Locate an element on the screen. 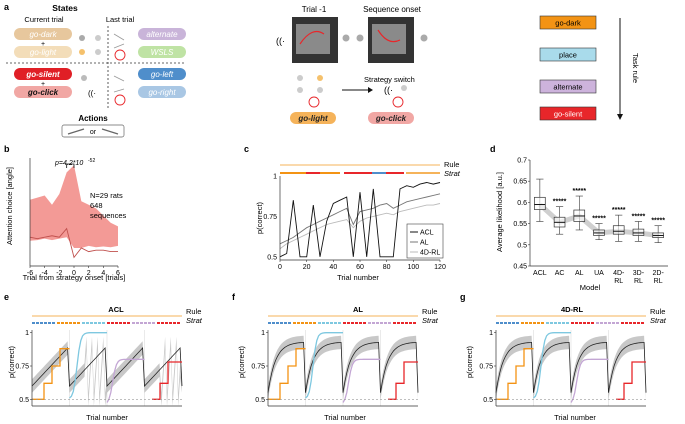 Image resolution: width=685 pixels, height=424 pixels. chart-c: 0 20 40 60 80 100 120 0.5 0.75 1 is located at coordinates (354, 223).